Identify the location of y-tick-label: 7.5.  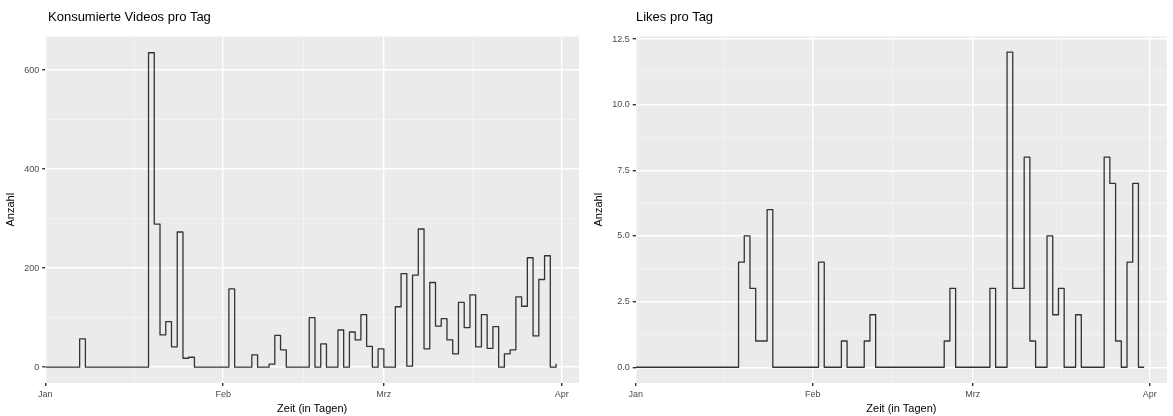
(623, 169).